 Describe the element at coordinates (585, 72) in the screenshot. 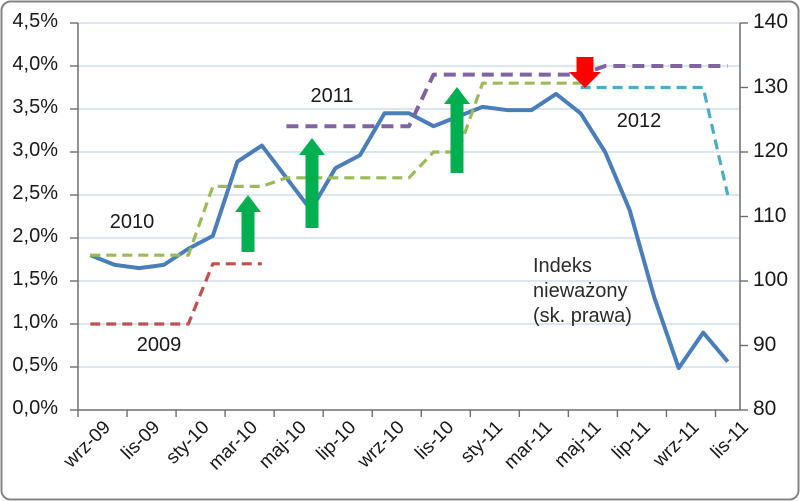

I see `down-arrow-icon` at that location.